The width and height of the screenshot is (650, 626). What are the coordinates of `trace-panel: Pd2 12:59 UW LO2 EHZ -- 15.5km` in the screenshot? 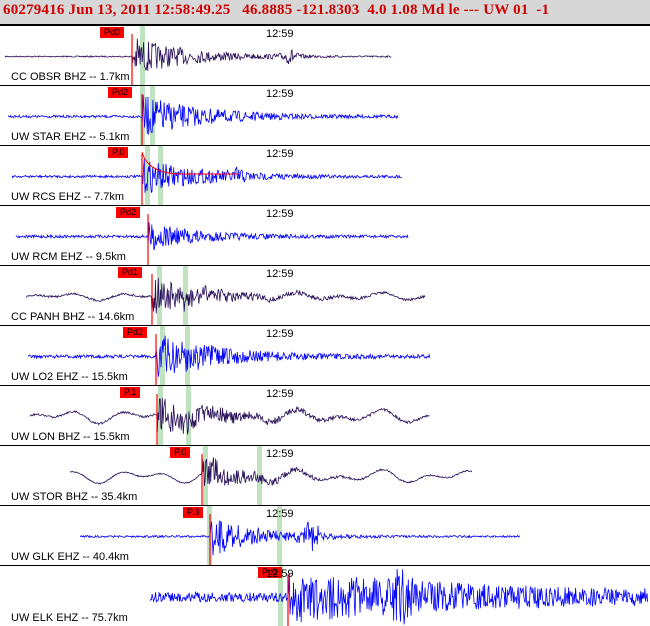 It's located at (325, 355).